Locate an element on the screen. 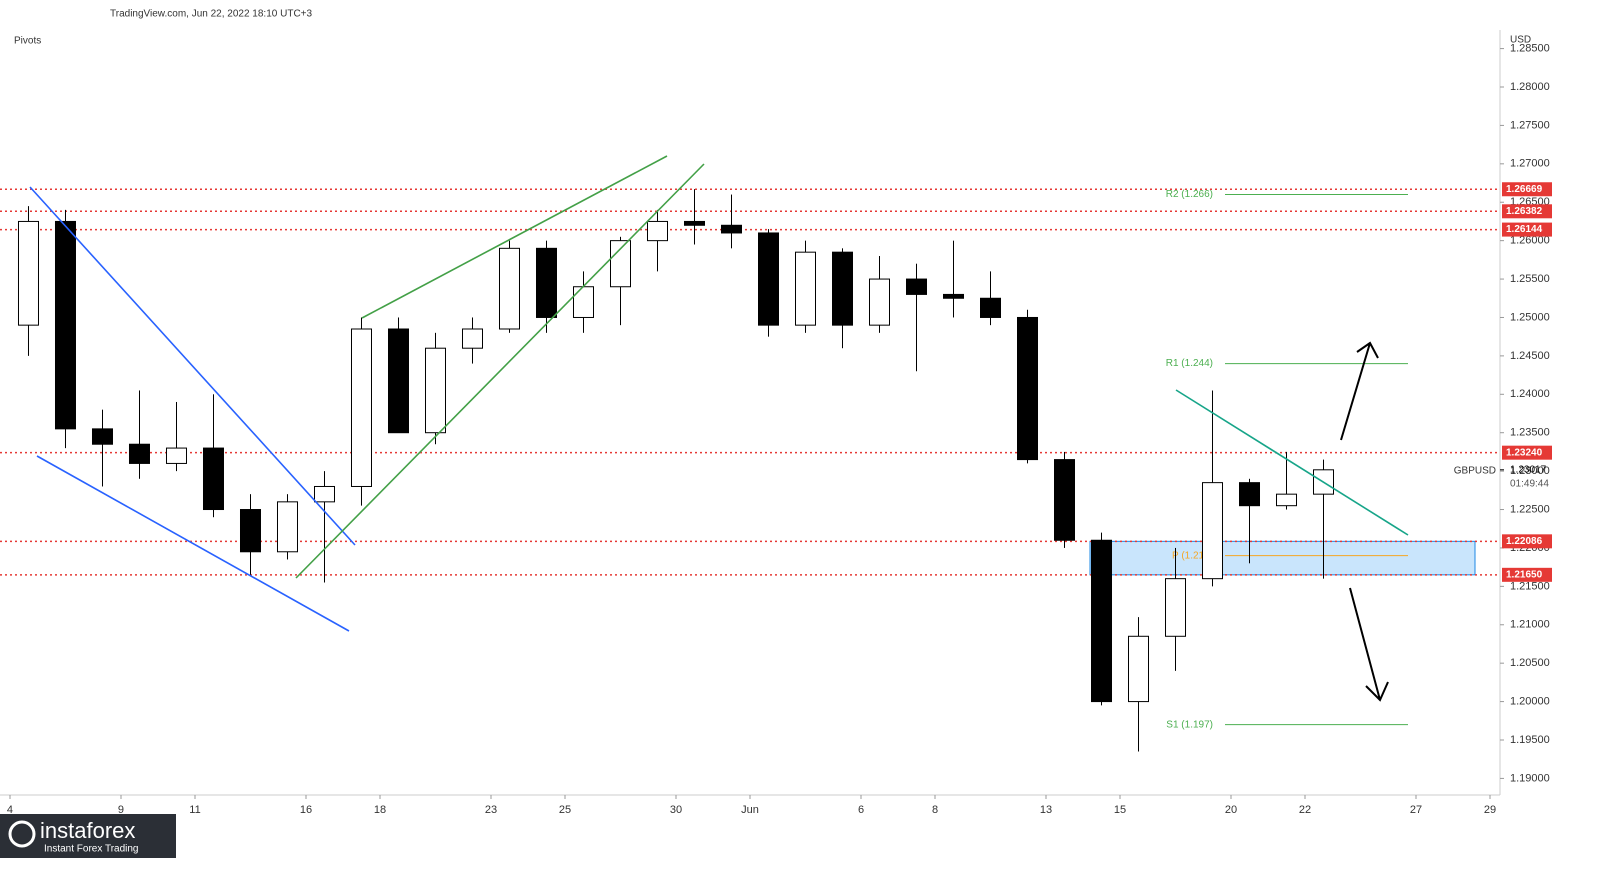  x-tick-label: 16 is located at coordinates (306, 810).